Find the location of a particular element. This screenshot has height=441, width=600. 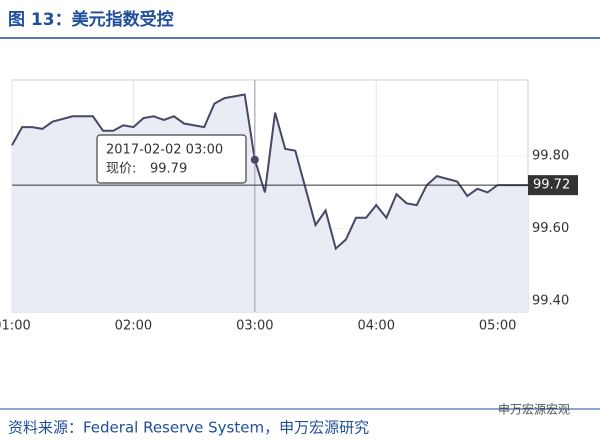

current-label: 99.72 is located at coordinates (551, 185).